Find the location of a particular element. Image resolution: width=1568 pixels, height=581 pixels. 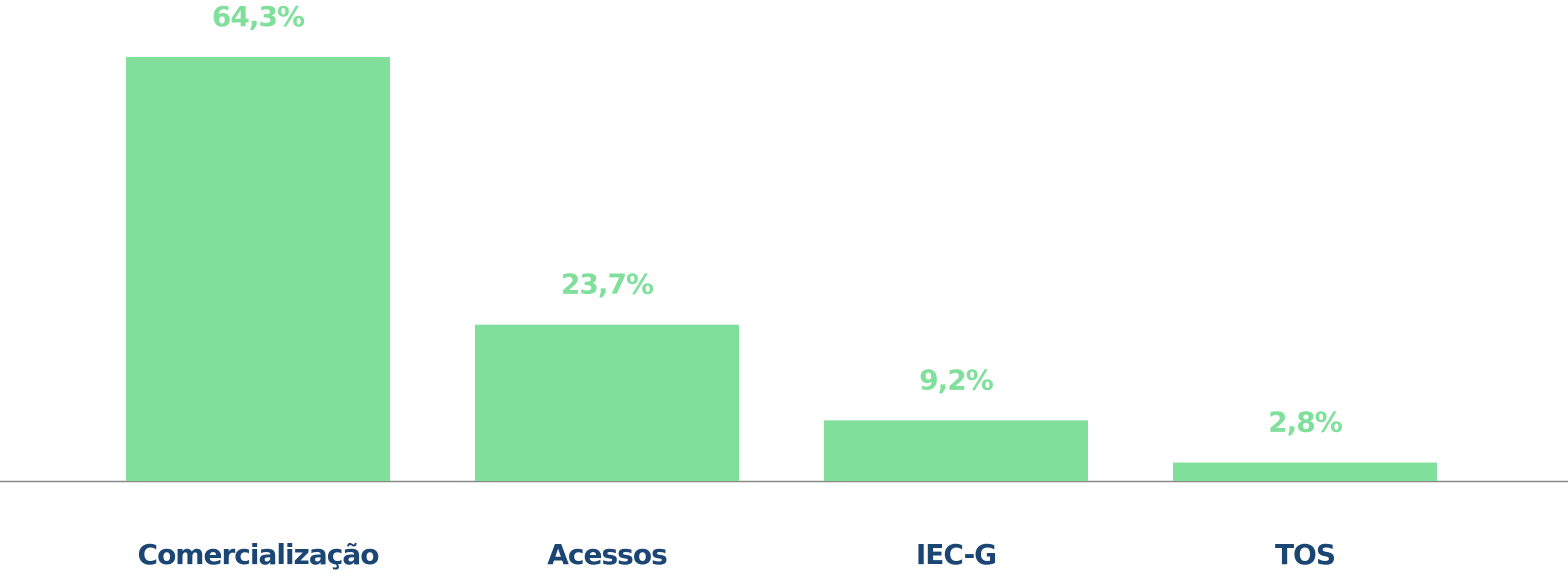

value-label: 64,3% is located at coordinates (258, 16).